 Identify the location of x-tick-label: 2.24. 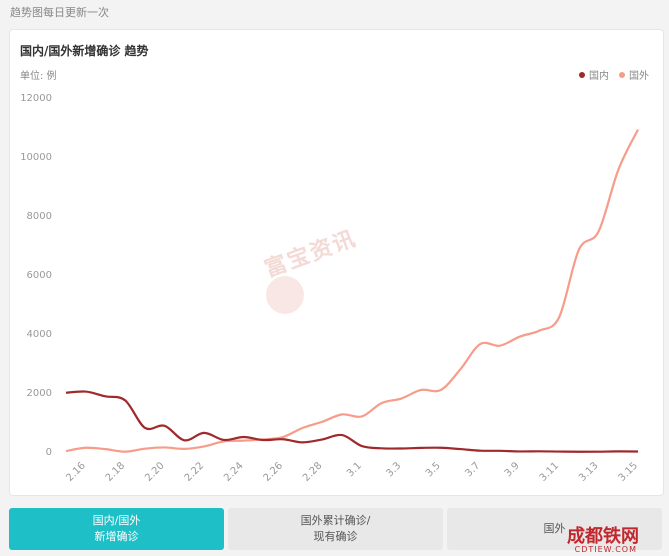
(234, 472).